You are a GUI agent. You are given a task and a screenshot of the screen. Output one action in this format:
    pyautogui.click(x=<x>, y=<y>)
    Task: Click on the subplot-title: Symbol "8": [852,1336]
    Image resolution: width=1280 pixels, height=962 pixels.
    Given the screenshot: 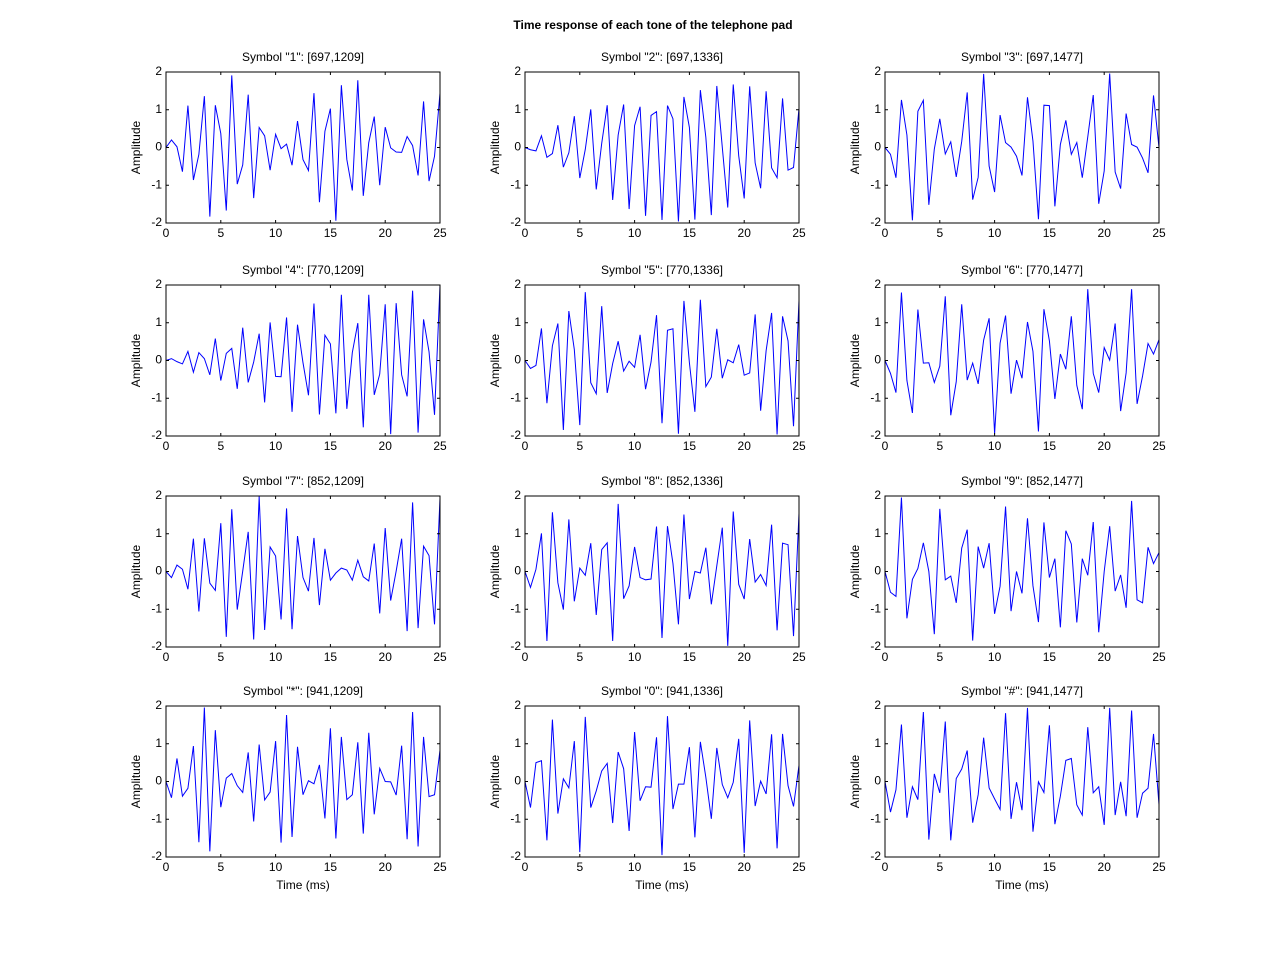 What is the action you would take?
    pyautogui.click(x=662, y=481)
    